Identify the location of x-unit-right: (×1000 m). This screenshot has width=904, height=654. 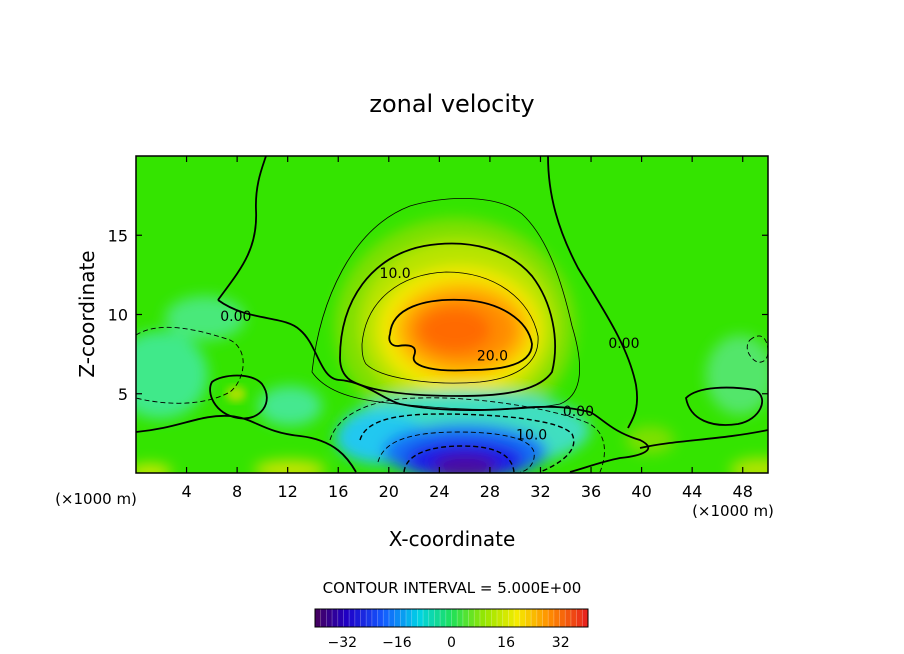
(733, 511).